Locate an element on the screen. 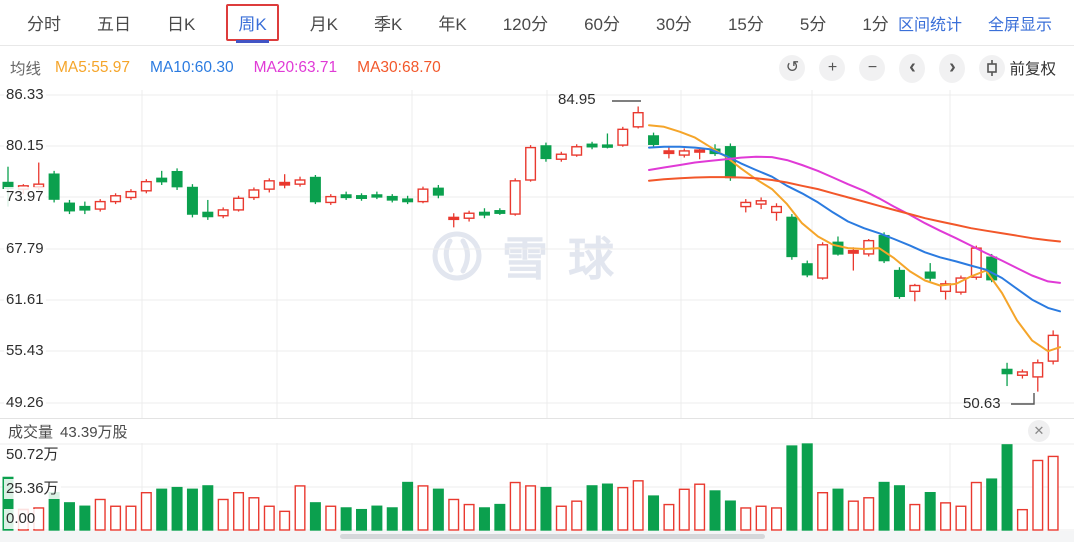  tab-5: 季K is located at coordinates (388, 24).